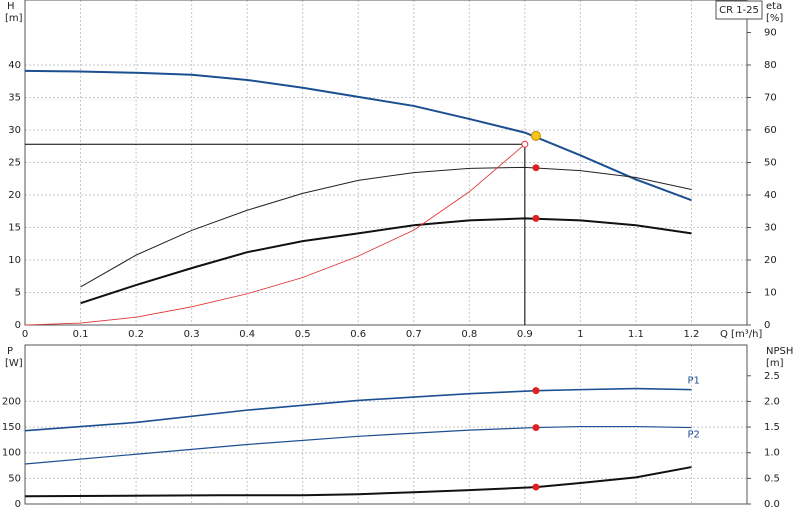 Image resolution: width=800 pixels, height=520 pixels. Describe the element at coordinates (770, 293) in the screenshot. I see `y2-tick-label: 10` at that location.